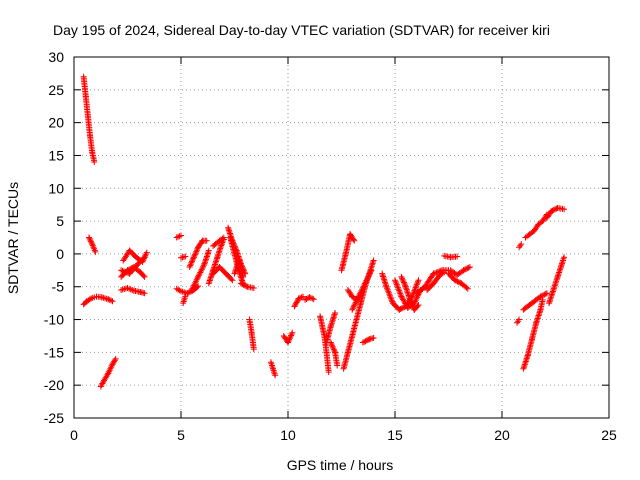  Describe the element at coordinates (56, 123) in the screenshot. I see `y-tick-label: 20` at that location.